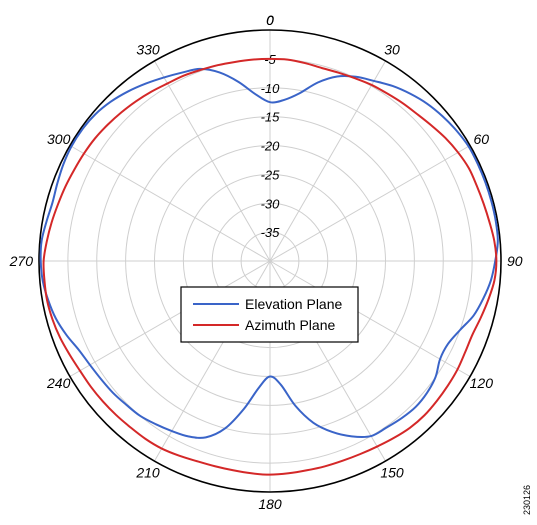 Image resolution: width=537 pixels, height=525 pixels. Describe the element at coordinates (271, 146) in the screenshot. I see `radial-tick-label: -20` at that location.